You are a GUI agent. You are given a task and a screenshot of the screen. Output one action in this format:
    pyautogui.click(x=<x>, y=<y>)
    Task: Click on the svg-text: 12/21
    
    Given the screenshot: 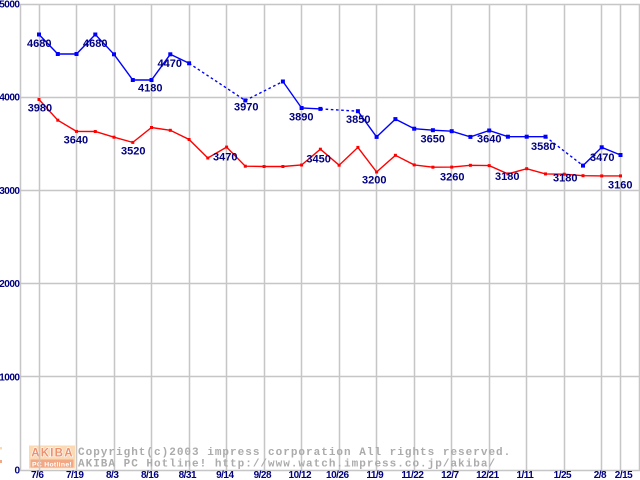 What is the action you would take?
    pyautogui.click(x=487, y=475)
    